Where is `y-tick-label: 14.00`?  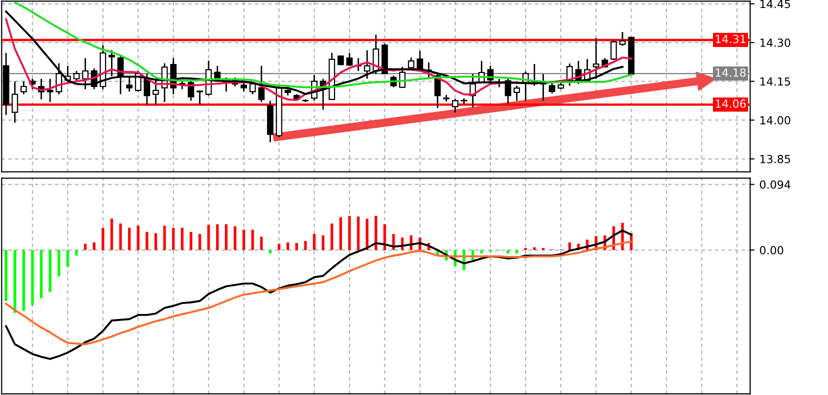
y-tick-label: 14.00 is located at coordinates (775, 120).